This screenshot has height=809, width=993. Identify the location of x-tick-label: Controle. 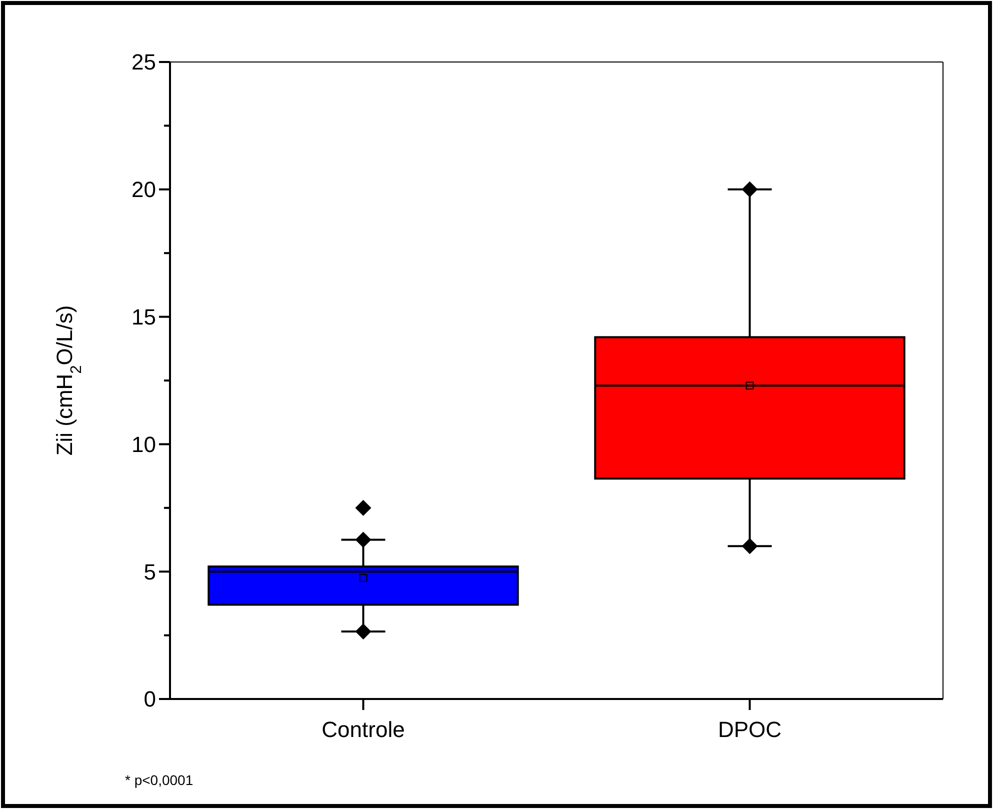
(363, 729).